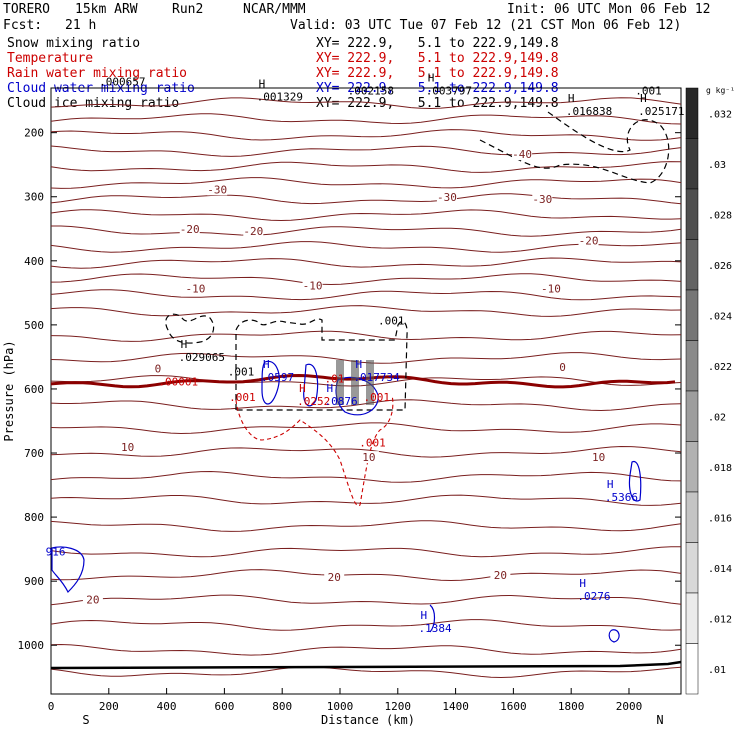  I want to click on colorbar-tick-label: .026, so click(720, 266).